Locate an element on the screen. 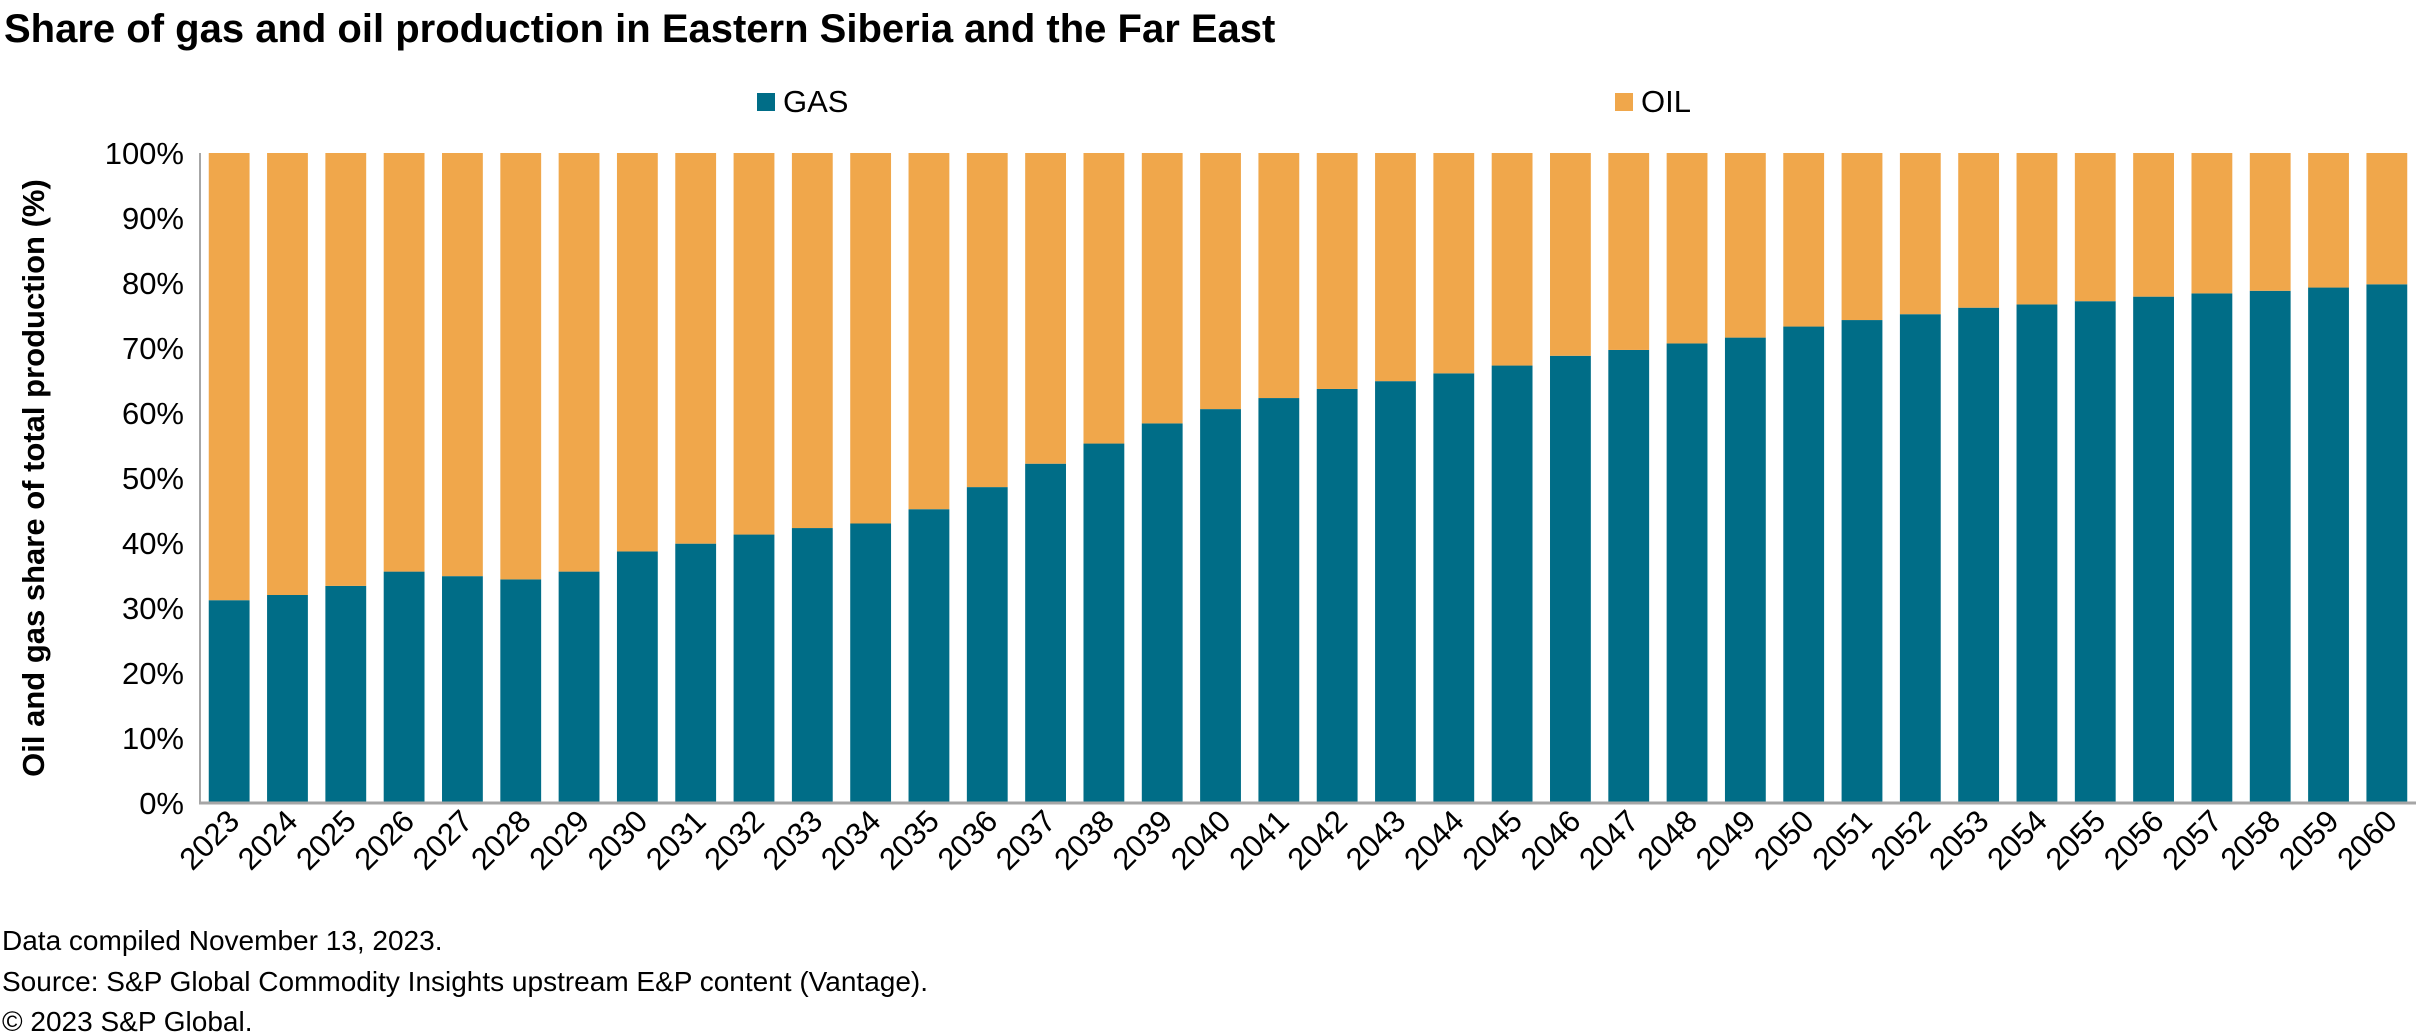  bar-gas-2038 is located at coordinates (1104, 623).